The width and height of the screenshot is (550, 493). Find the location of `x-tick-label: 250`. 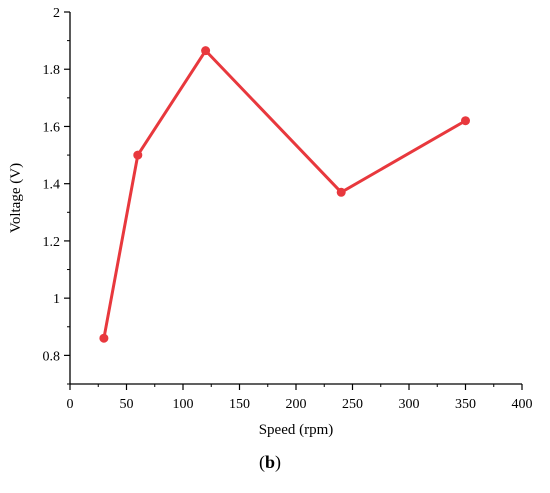

x-tick-label: 250 is located at coordinates (352, 404).